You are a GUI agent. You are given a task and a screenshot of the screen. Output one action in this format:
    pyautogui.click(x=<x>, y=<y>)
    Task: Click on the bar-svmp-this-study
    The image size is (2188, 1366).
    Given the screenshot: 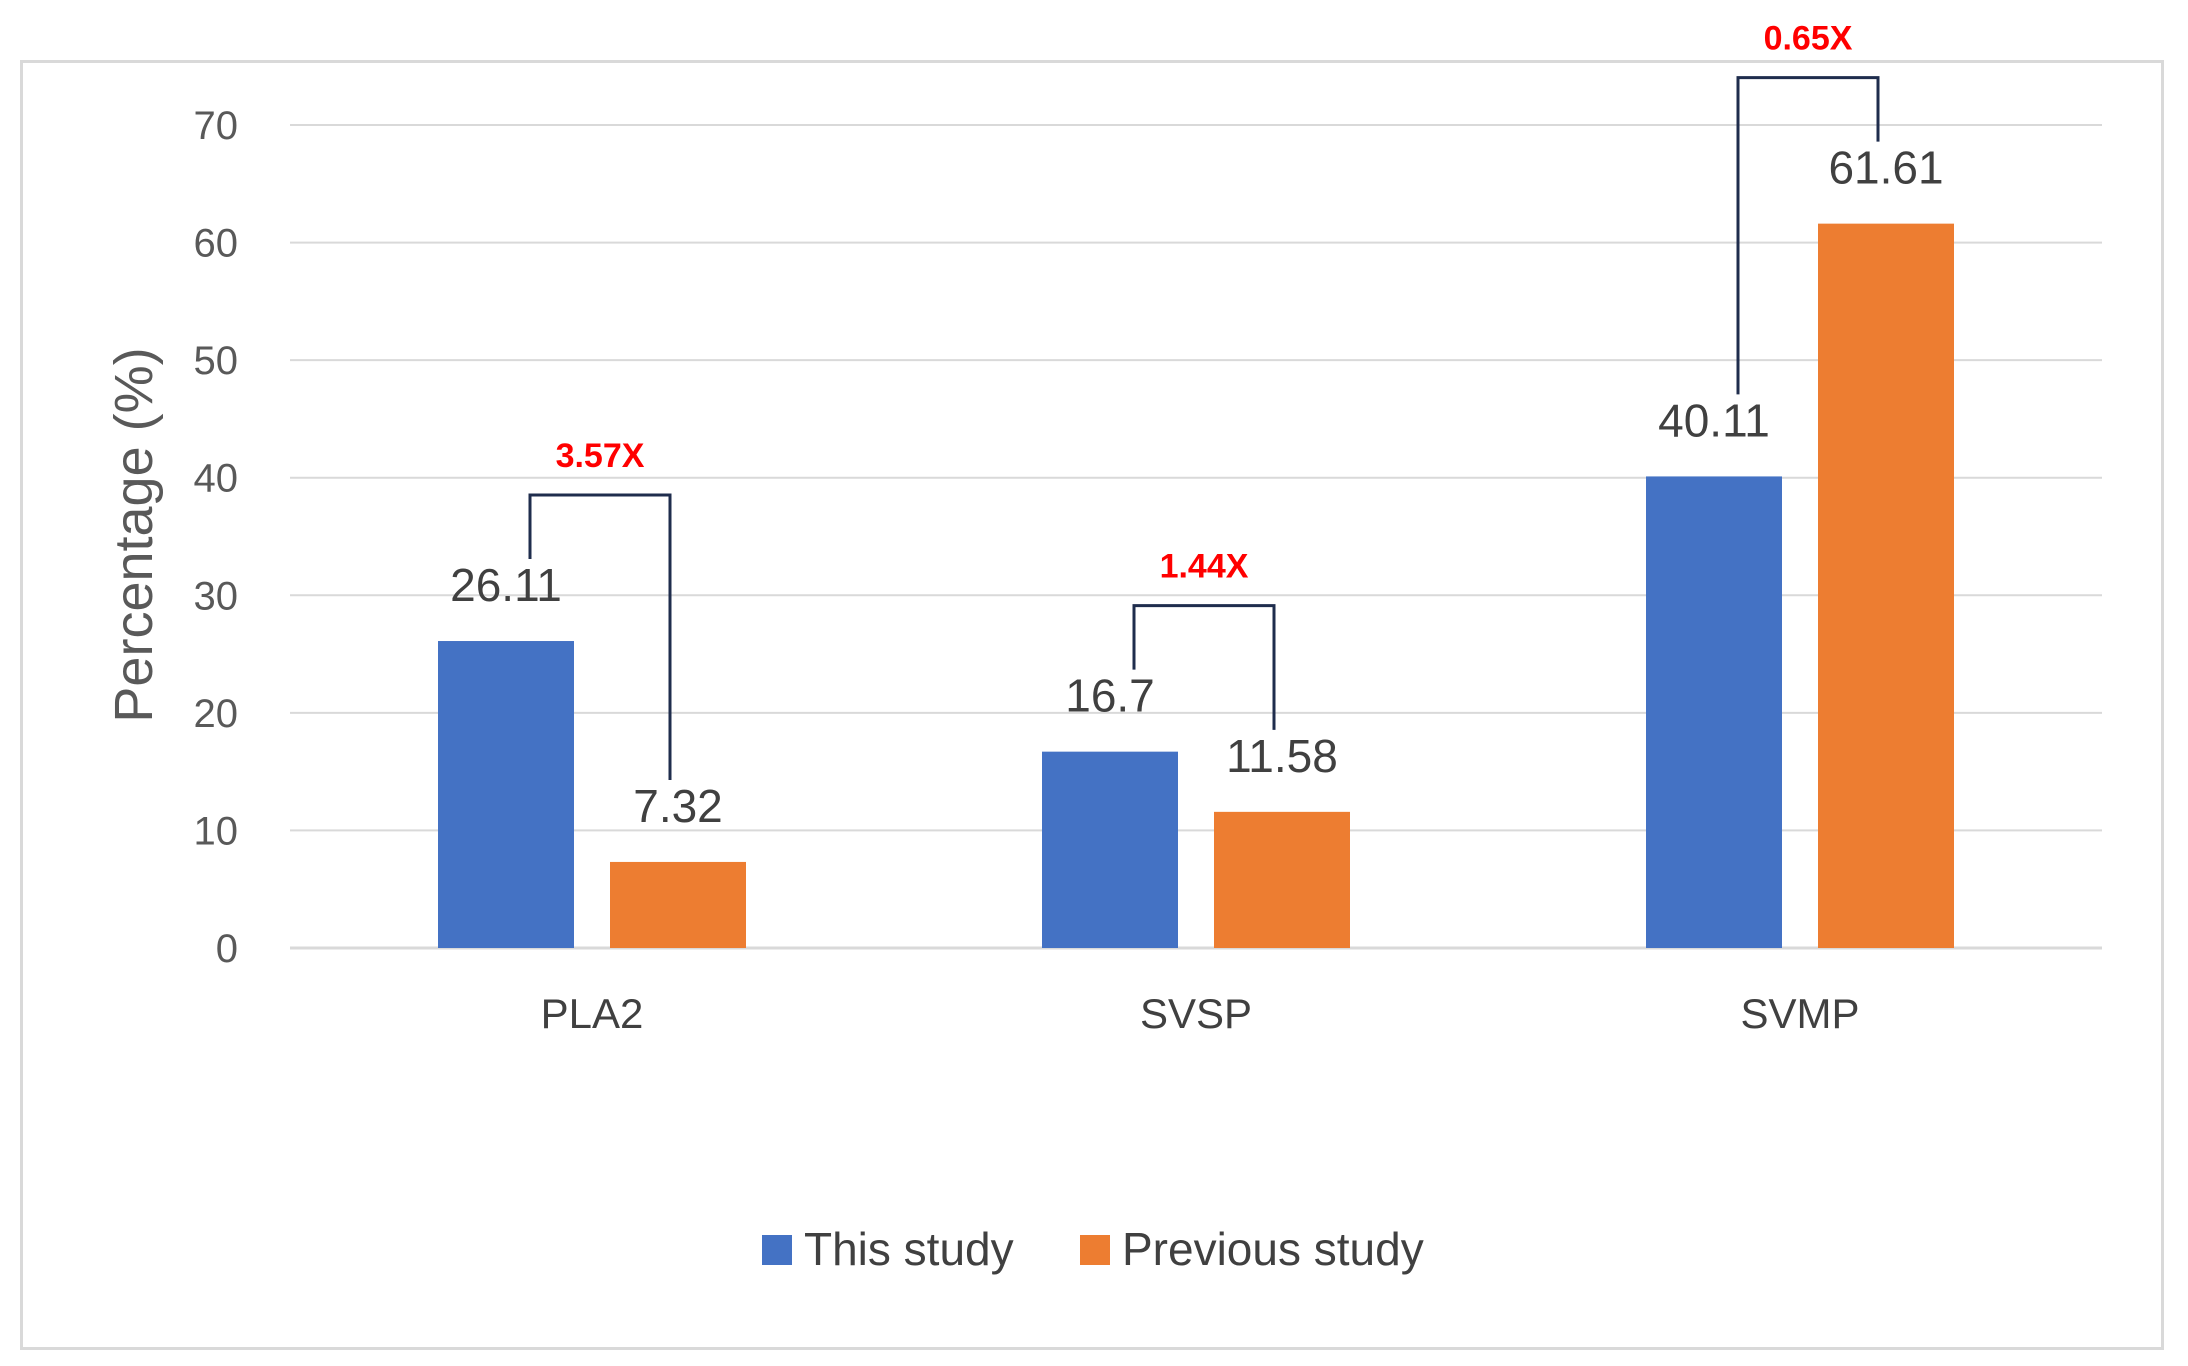 What is the action you would take?
    pyautogui.click(x=1714, y=712)
    